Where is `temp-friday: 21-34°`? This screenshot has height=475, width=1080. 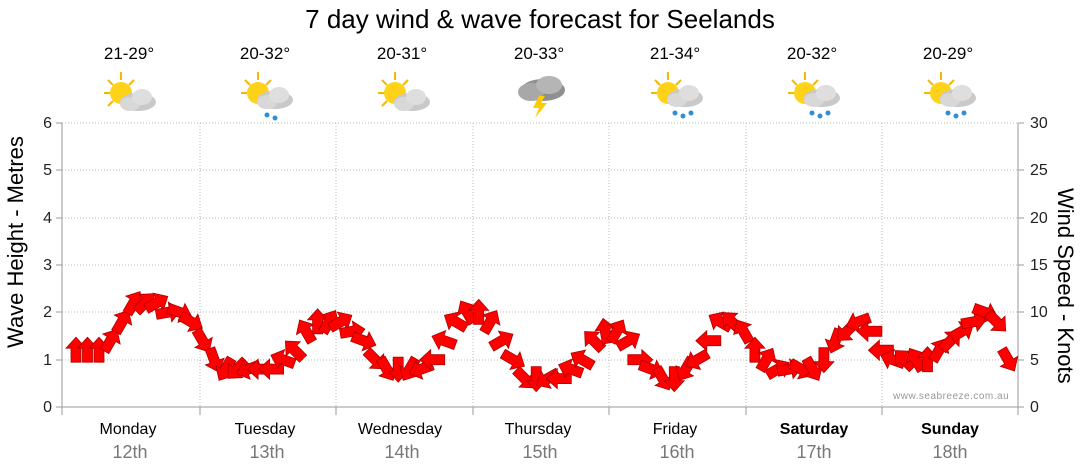
temp-friday: 21-34° is located at coordinates (675, 53).